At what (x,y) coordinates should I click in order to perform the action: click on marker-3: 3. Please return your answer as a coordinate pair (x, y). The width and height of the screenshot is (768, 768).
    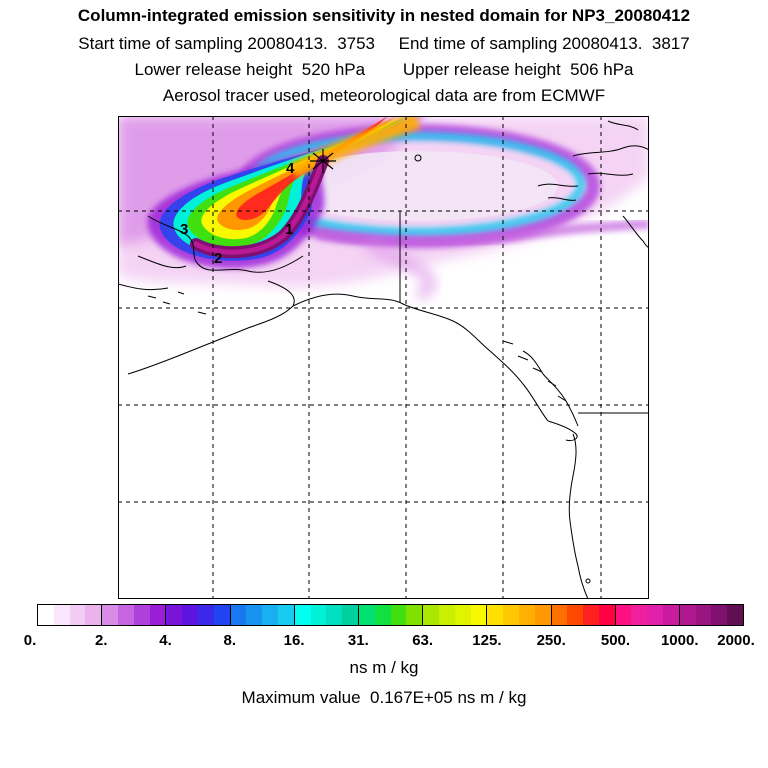
    Looking at the image, I should click on (184, 229).